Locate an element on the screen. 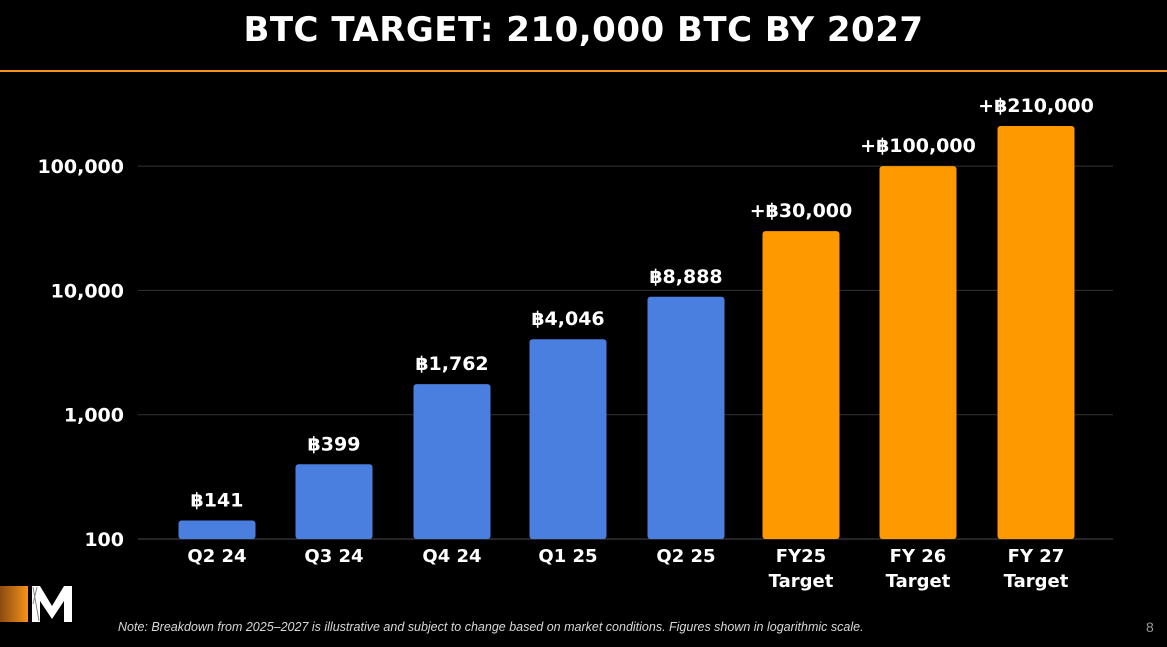  title-divider is located at coordinates (583, 71).